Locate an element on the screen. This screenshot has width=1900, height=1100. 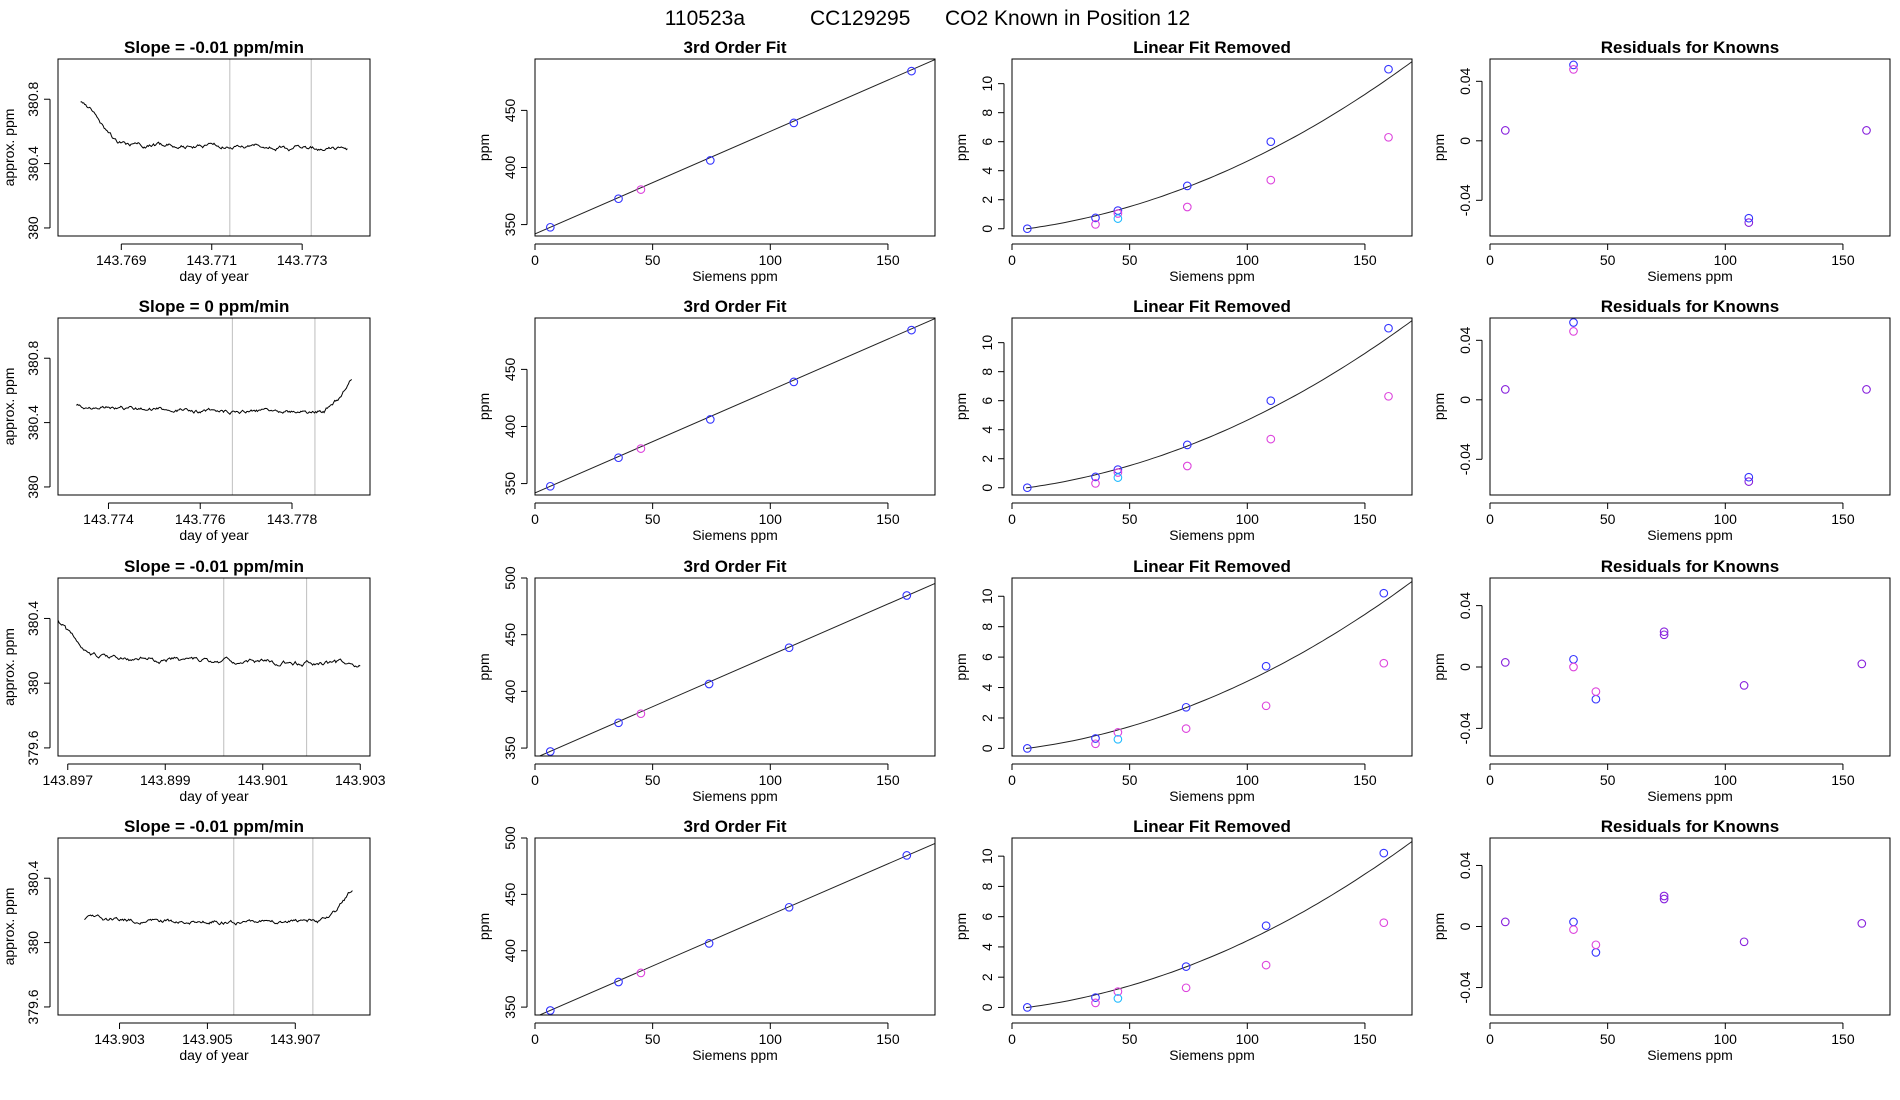
y-tick-label: 450 is located at coordinates (510, 635).